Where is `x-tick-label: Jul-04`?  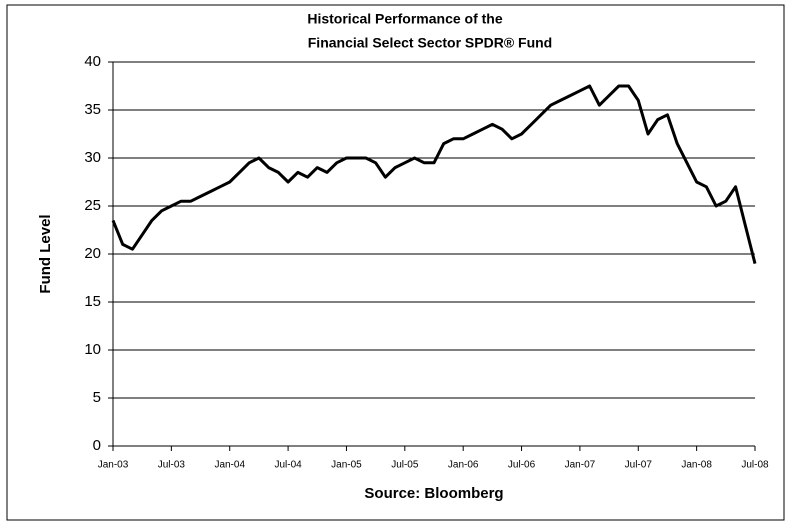 x-tick-label: Jul-04 is located at coordinates (288, 465).